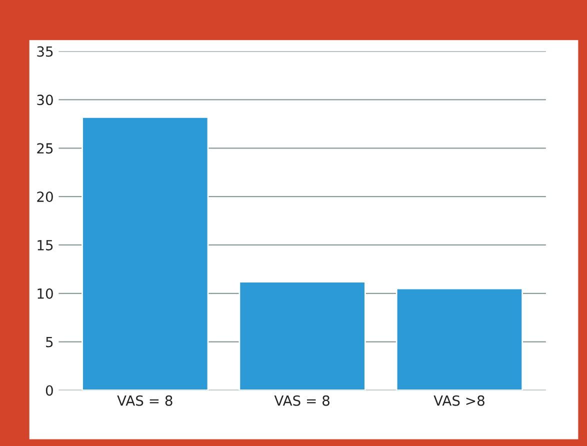 The image size is (587, 446). I want to click on y-tick-label: 20, so click(45, 197).